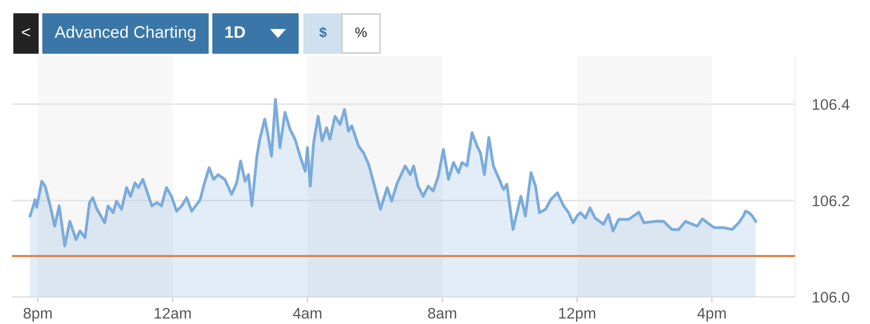 The height and width of the screenshot is (324, 870). I want to click on text: Advanced Charting, so click(125, 34).